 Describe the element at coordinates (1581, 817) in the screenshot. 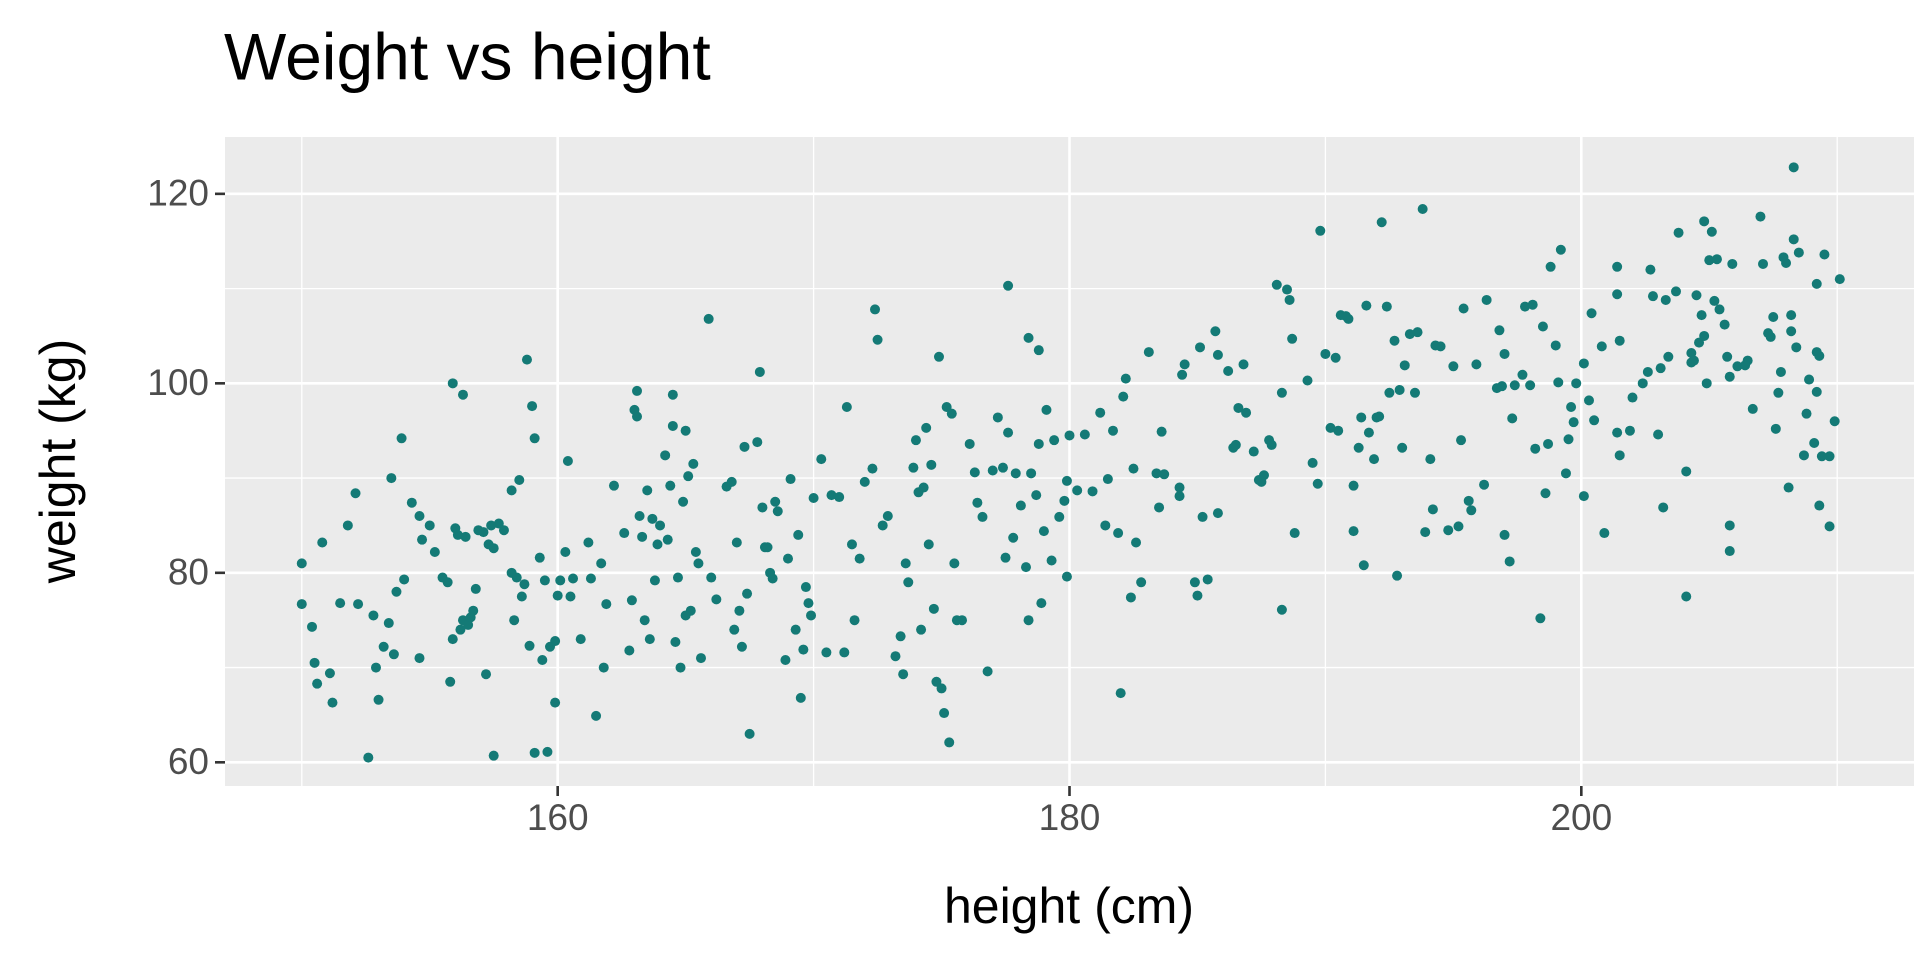

I see `x-tick-label: 200` at that location.